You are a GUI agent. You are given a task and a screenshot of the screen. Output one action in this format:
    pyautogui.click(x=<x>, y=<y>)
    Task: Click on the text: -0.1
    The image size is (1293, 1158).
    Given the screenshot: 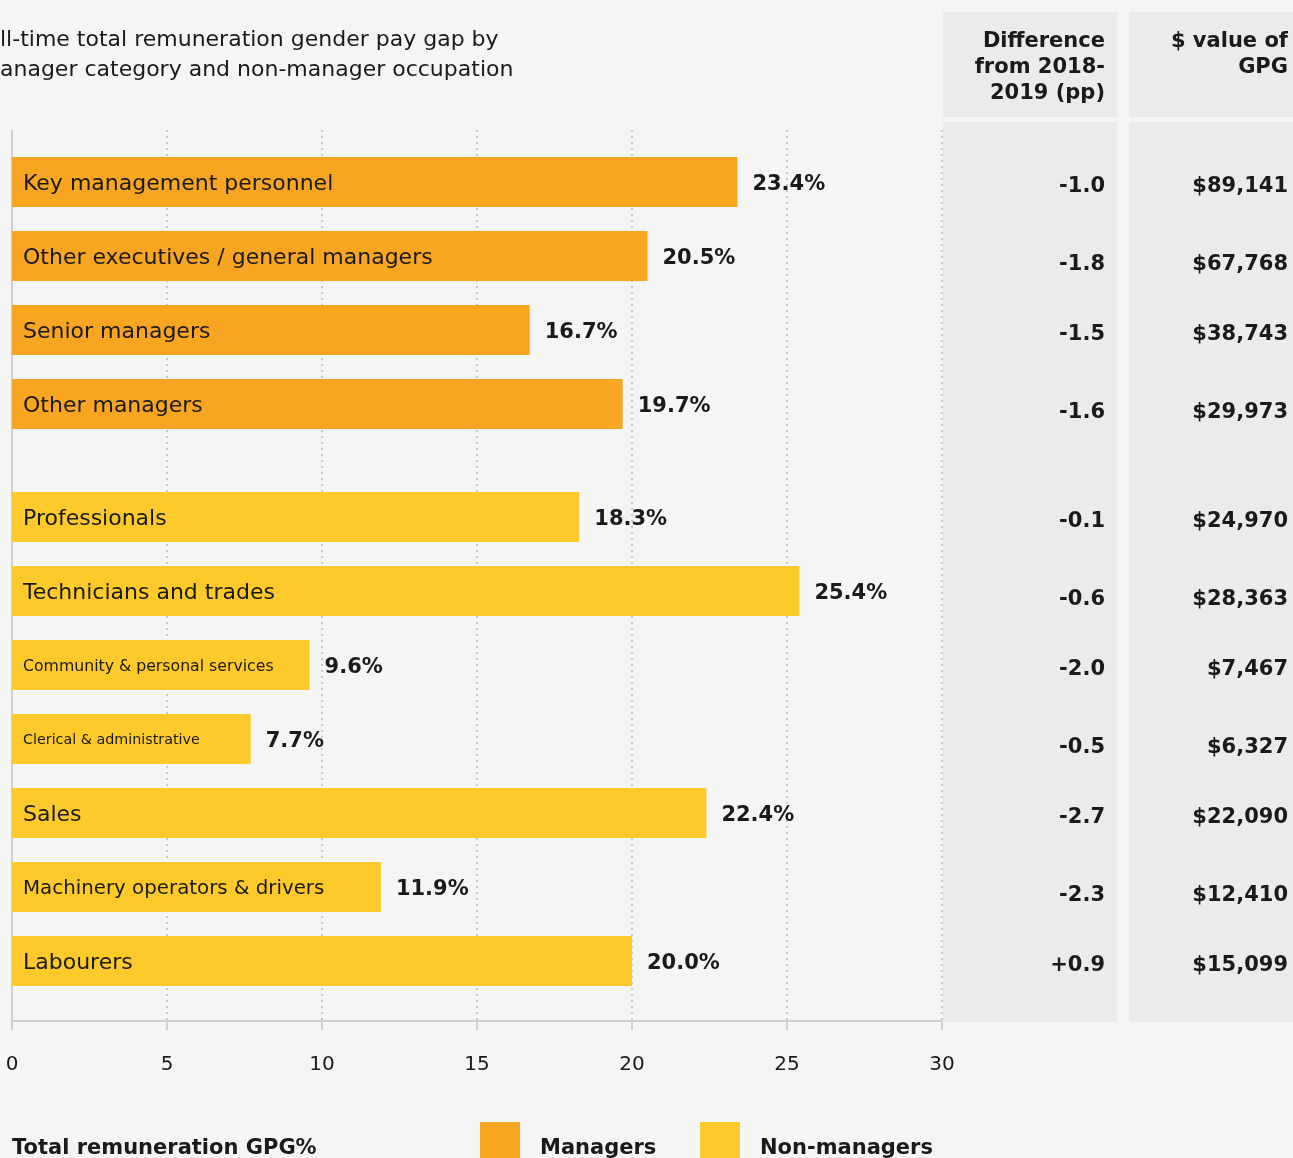 What is the action you would take?
    pyautogui.click(x=1082, y=520)
    